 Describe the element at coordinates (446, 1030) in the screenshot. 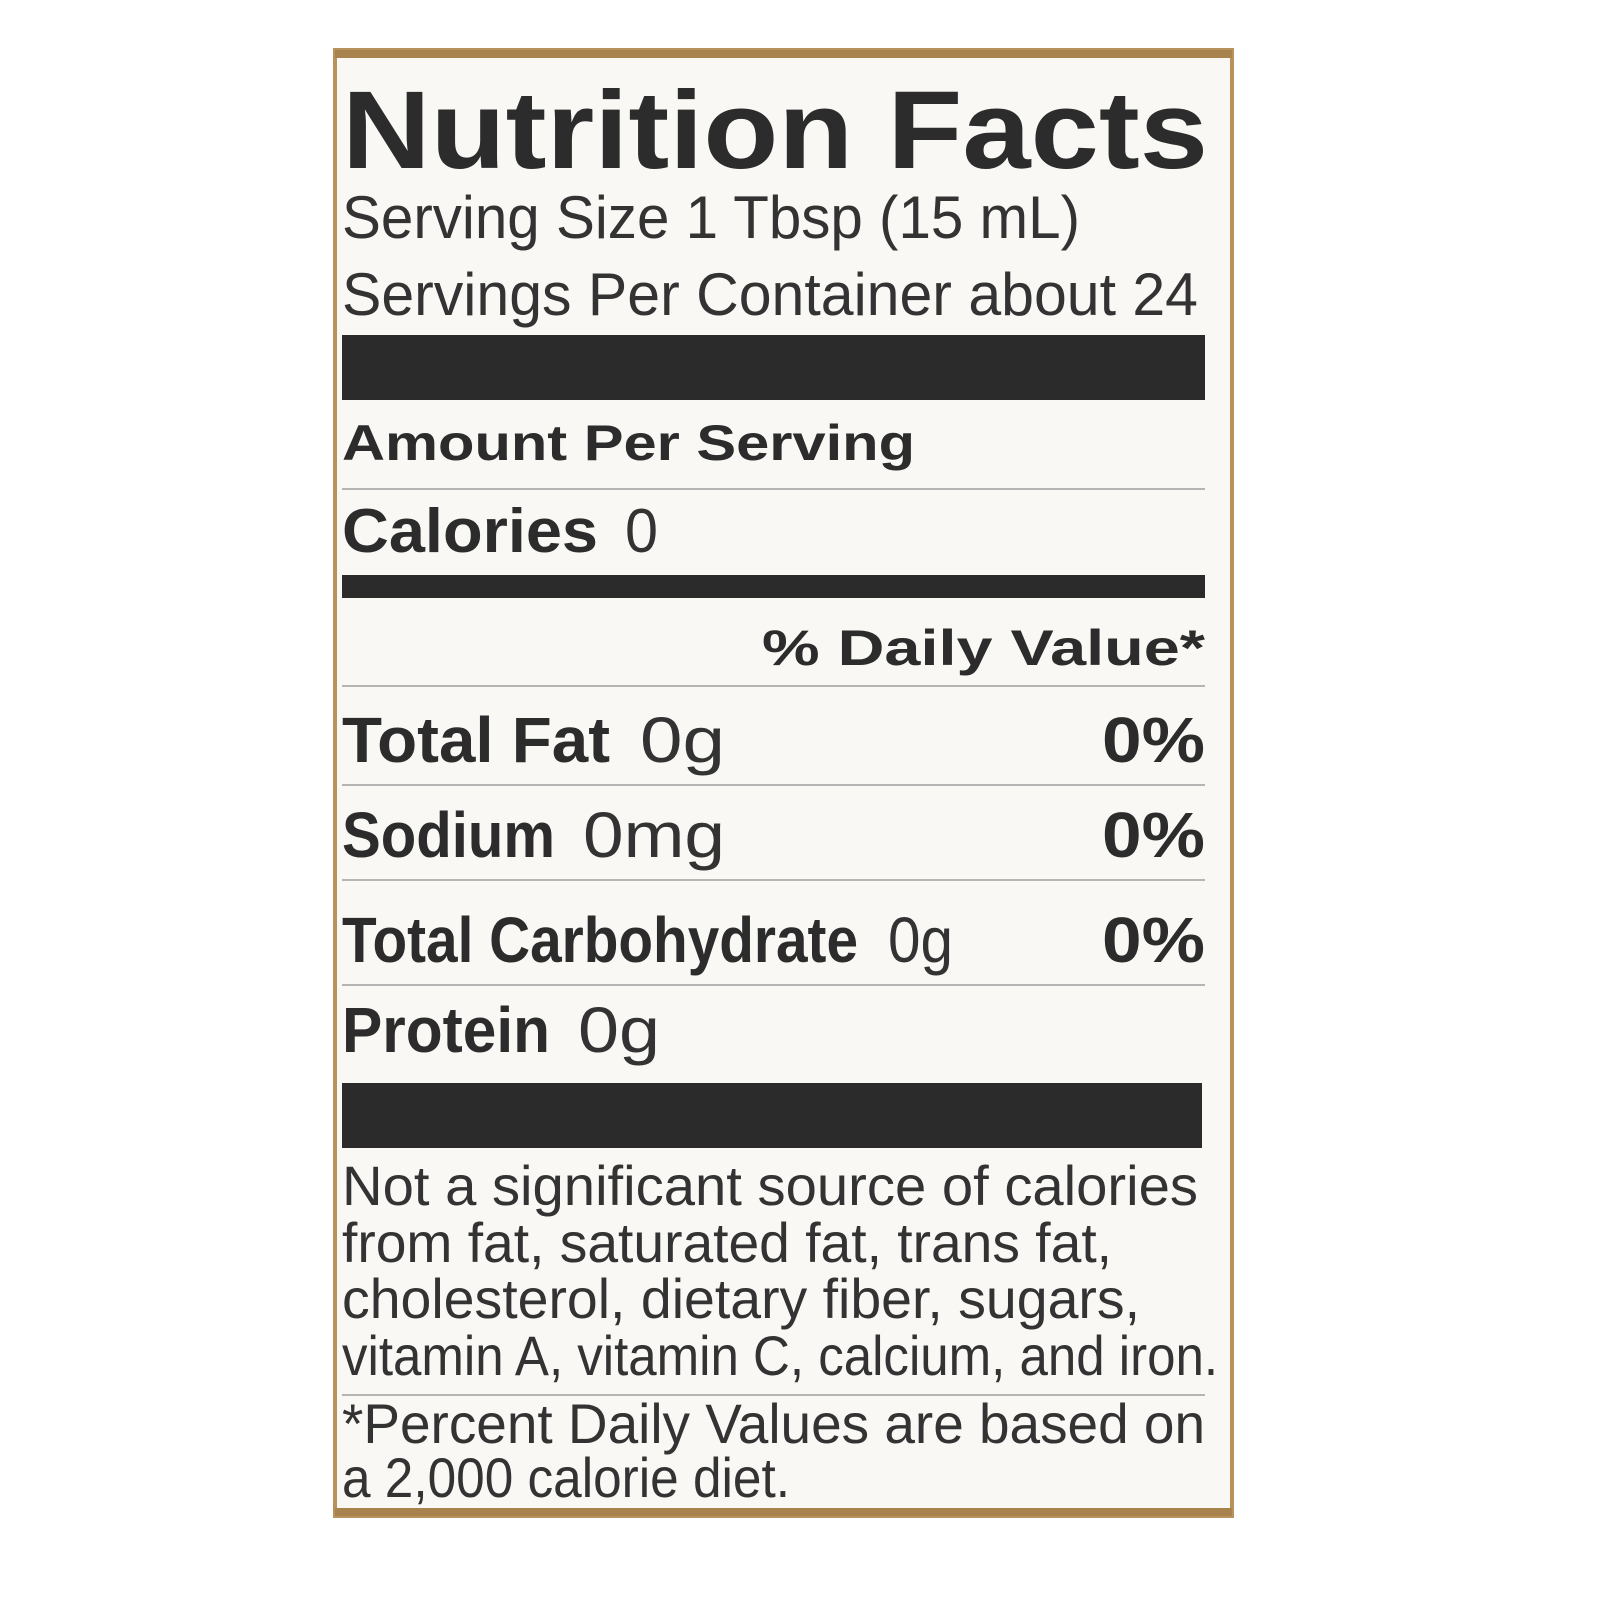

I see `nutrient-label: Protein` at that location.